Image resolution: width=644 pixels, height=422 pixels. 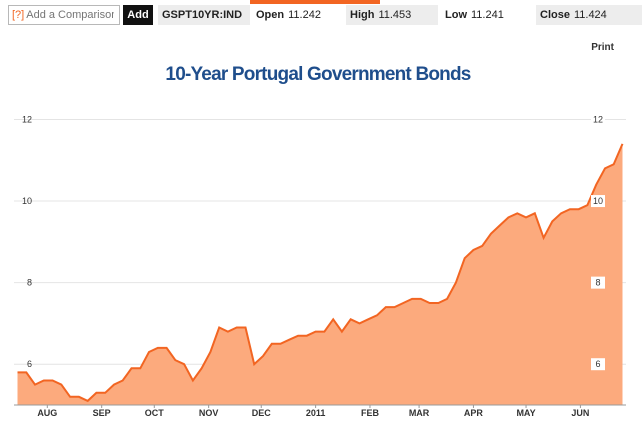 I want to click on high-stat: High 11.453, so click(x=392, y=15).